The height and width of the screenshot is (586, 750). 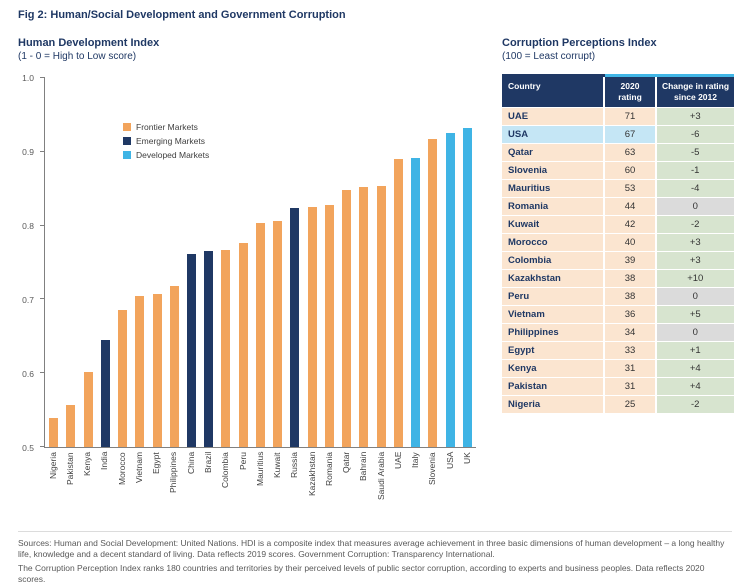 What do you see at coordinates (618, 261) in the screenshot?
I see `table-row: Colombia 39 +3` at bounding box center [618, 261].